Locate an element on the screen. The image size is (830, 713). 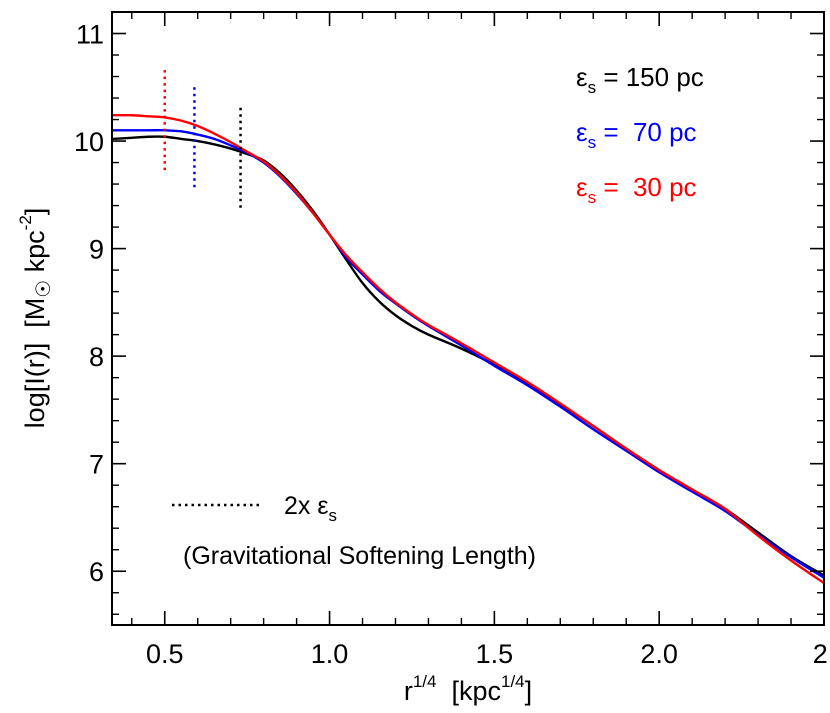
softening-annotation: 2x εs (Gravitational Softening Length) is located at coordinates (354, 531).